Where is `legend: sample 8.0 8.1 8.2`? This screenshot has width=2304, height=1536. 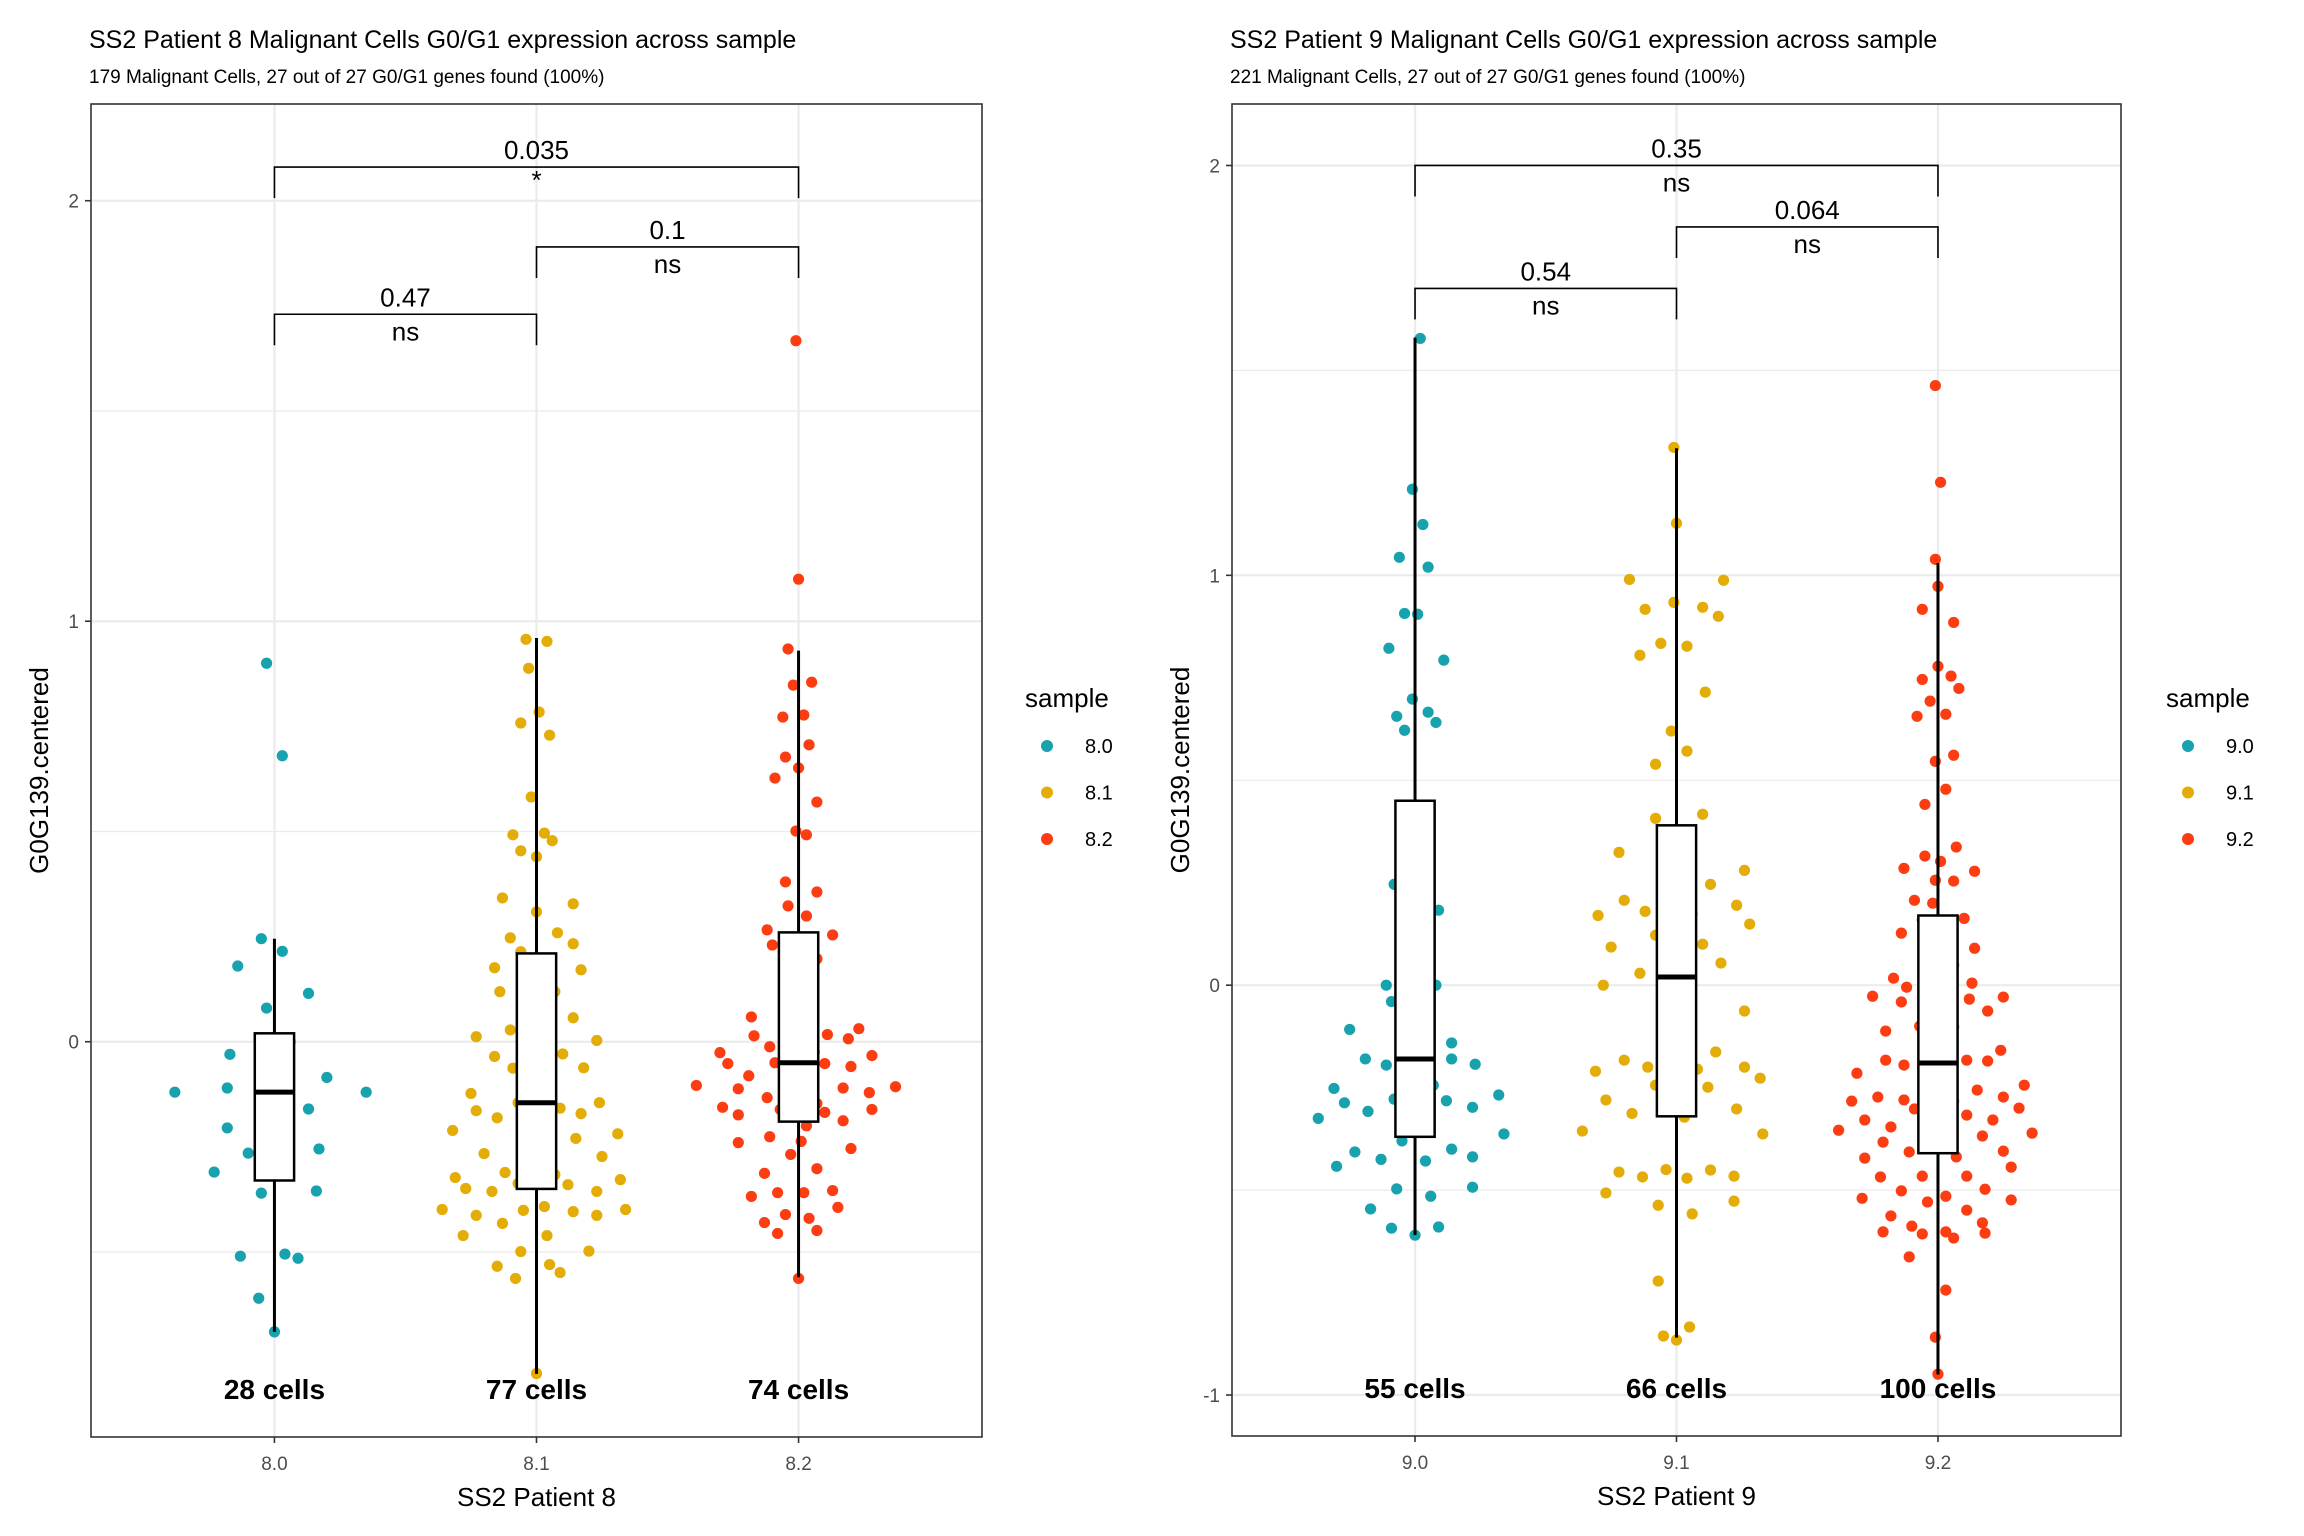 legend: sample 8.0 8.1 8.2 is located at coordinates (1069, 767).